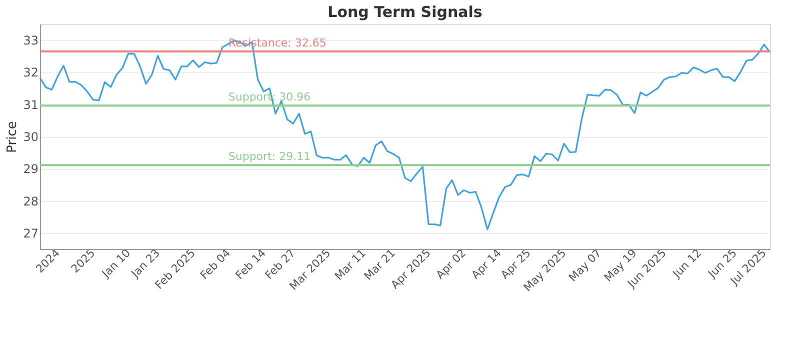  I want to click on y-tick-label: 27, so click(30, 233).